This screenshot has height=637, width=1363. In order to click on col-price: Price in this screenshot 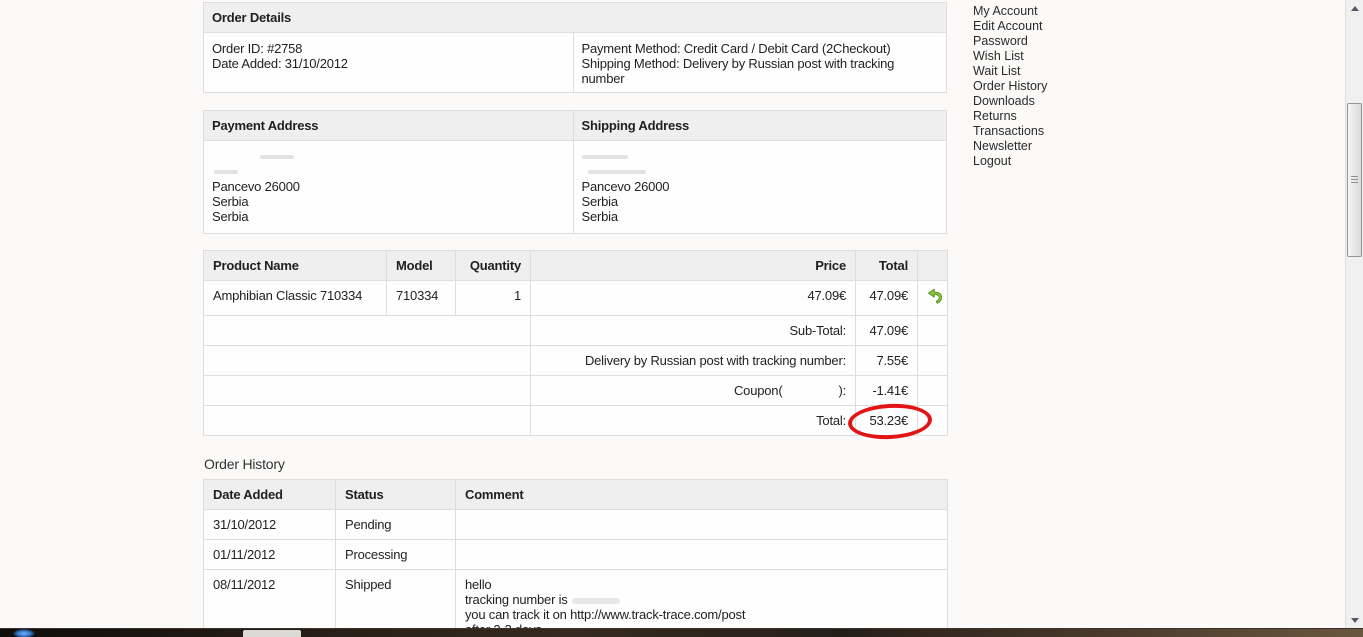, I will do `click(693, 265)`.